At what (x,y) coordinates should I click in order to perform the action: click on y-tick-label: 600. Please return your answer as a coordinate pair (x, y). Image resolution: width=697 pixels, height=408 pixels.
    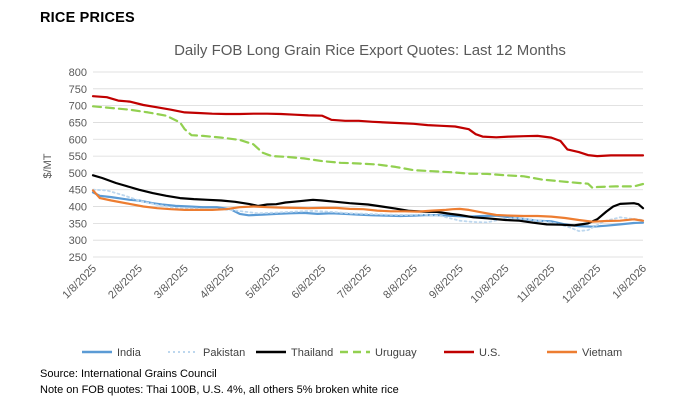
    Looking at the image, I should click on (78, 140).